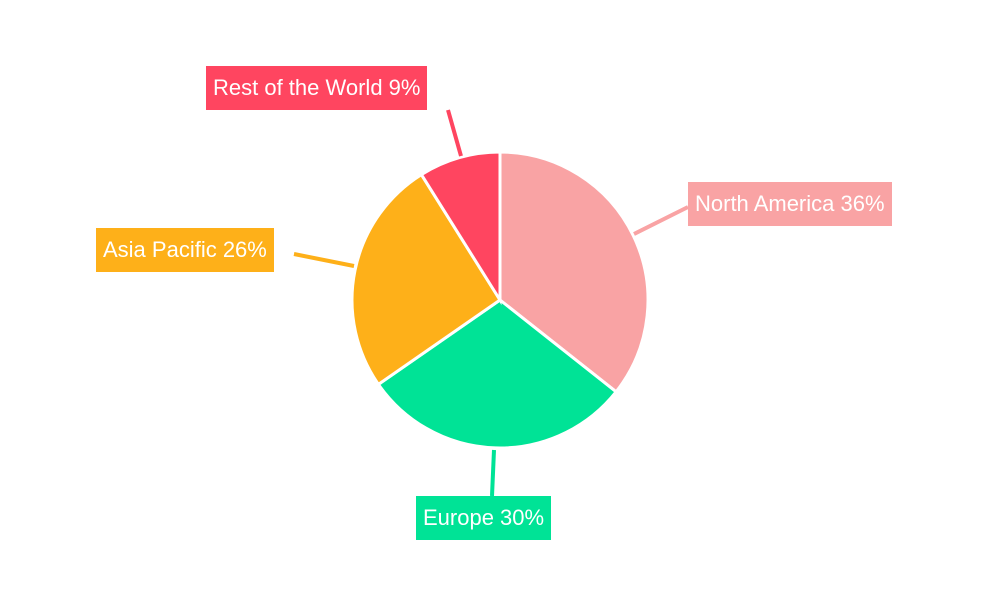 The image size is (1000, 600). I want to click on label-asia-pacific: Asia Pacific 26%, so click(185, 250).